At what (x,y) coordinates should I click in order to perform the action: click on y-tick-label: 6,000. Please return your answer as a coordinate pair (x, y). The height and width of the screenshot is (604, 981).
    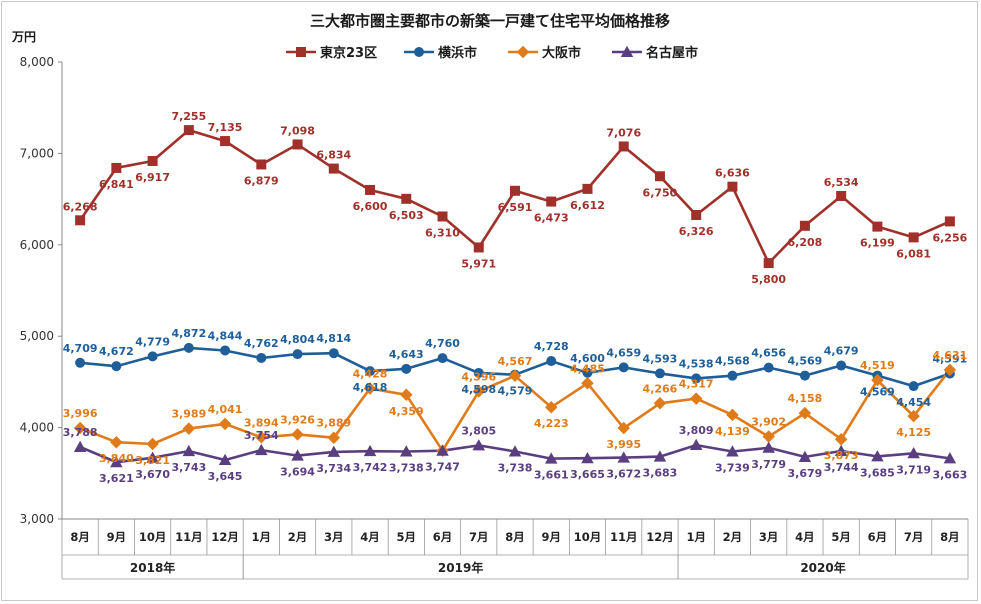
    Looking at the image, I should click on (37, 245).